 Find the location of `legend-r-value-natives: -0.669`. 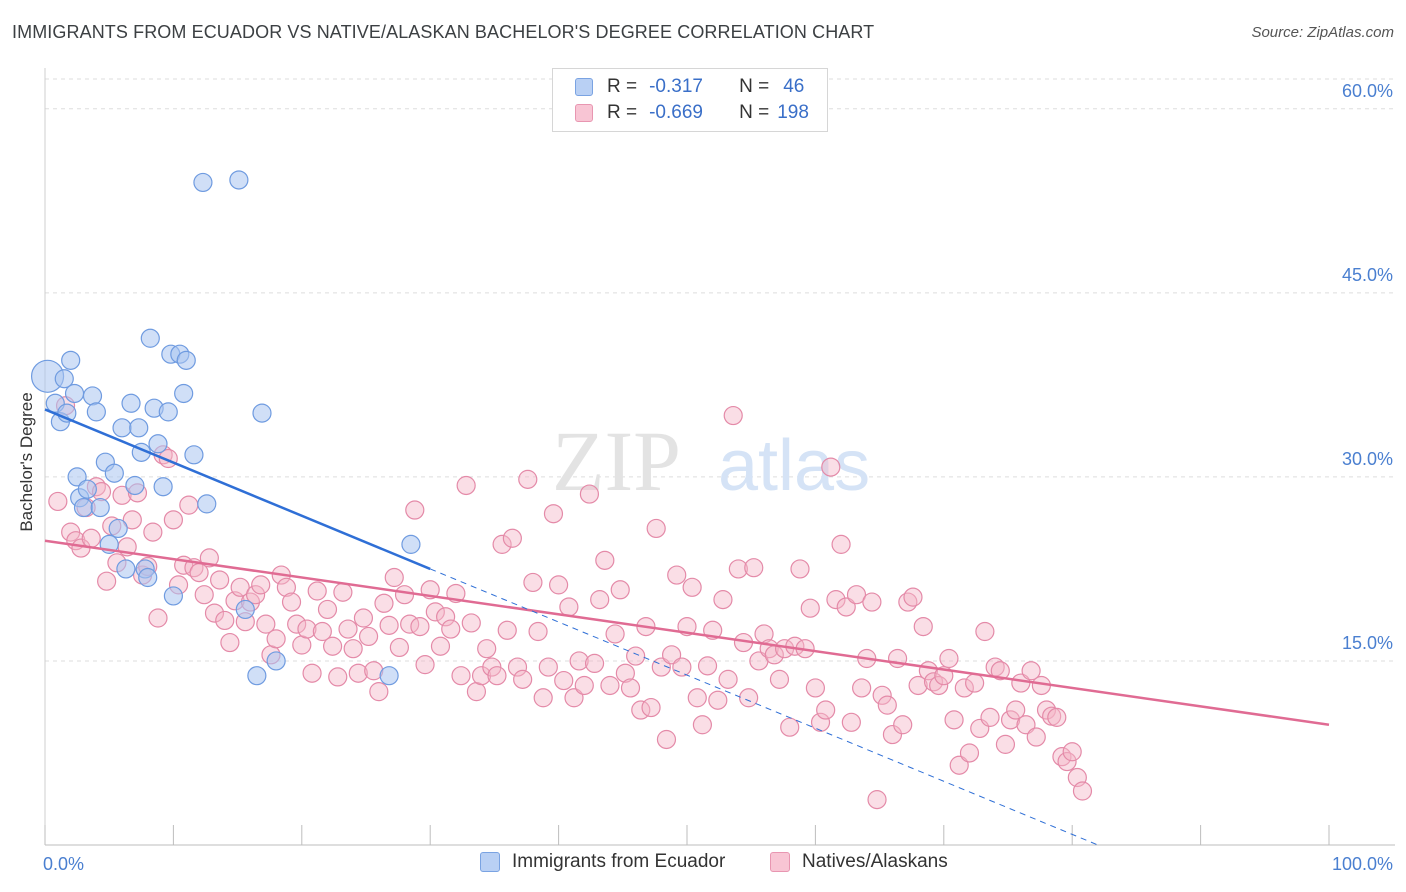

legend-r-value-natives: -0.669 is located at coordinates (676, 112).